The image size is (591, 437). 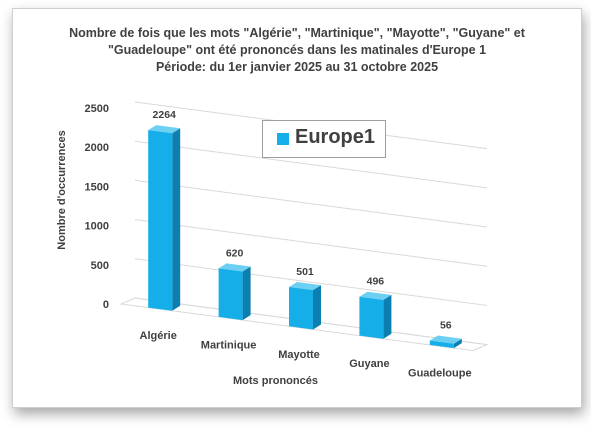 I want to click on y-axis-label: Nombre d'occurrences, so click(x=62, y=190).